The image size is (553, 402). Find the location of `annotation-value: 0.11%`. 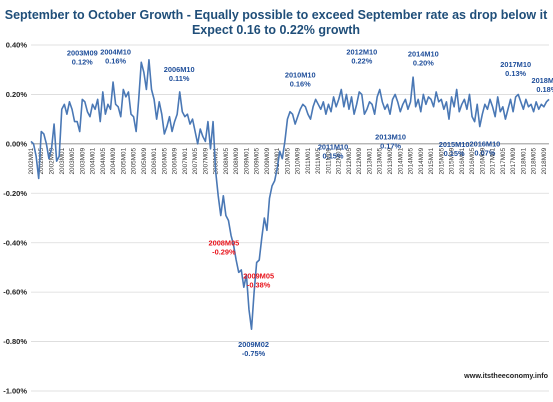

annotation-value: 0.11% is located at coordinates (179, 78).